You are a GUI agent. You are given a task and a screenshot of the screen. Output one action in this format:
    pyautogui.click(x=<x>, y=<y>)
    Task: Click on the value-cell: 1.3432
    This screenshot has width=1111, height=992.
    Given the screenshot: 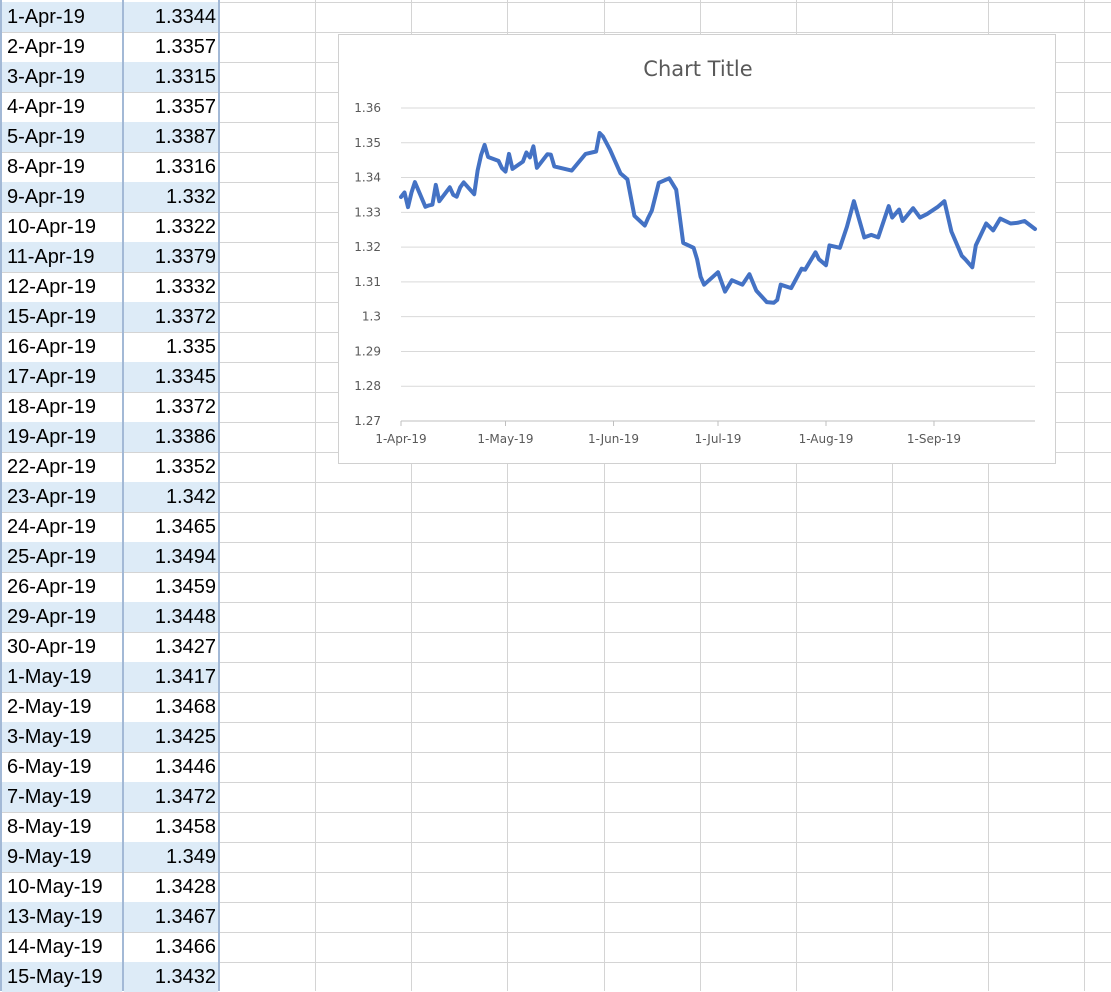 What is the action you would take?
    pyautogui.click(x=171, y=977)
    